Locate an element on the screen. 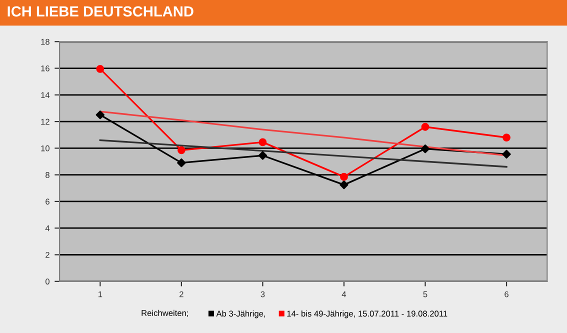 This screenshot has width=567, height=333. chart-title: ICH LIEBE DEUTSCHLAND is located at coordinates (101, 11).